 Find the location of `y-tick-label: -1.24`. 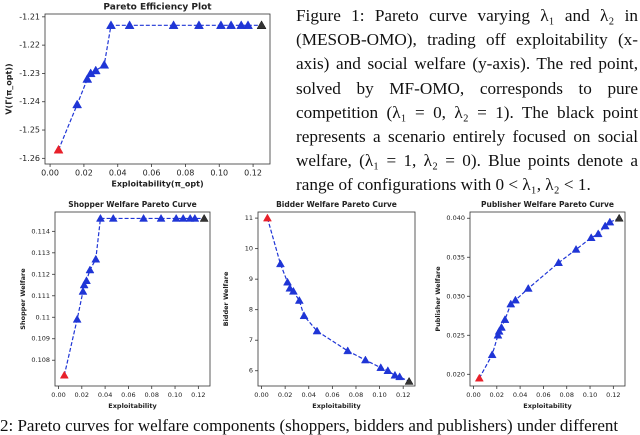

y-tick-label: -1.24 is located at coordinates (29, 101).